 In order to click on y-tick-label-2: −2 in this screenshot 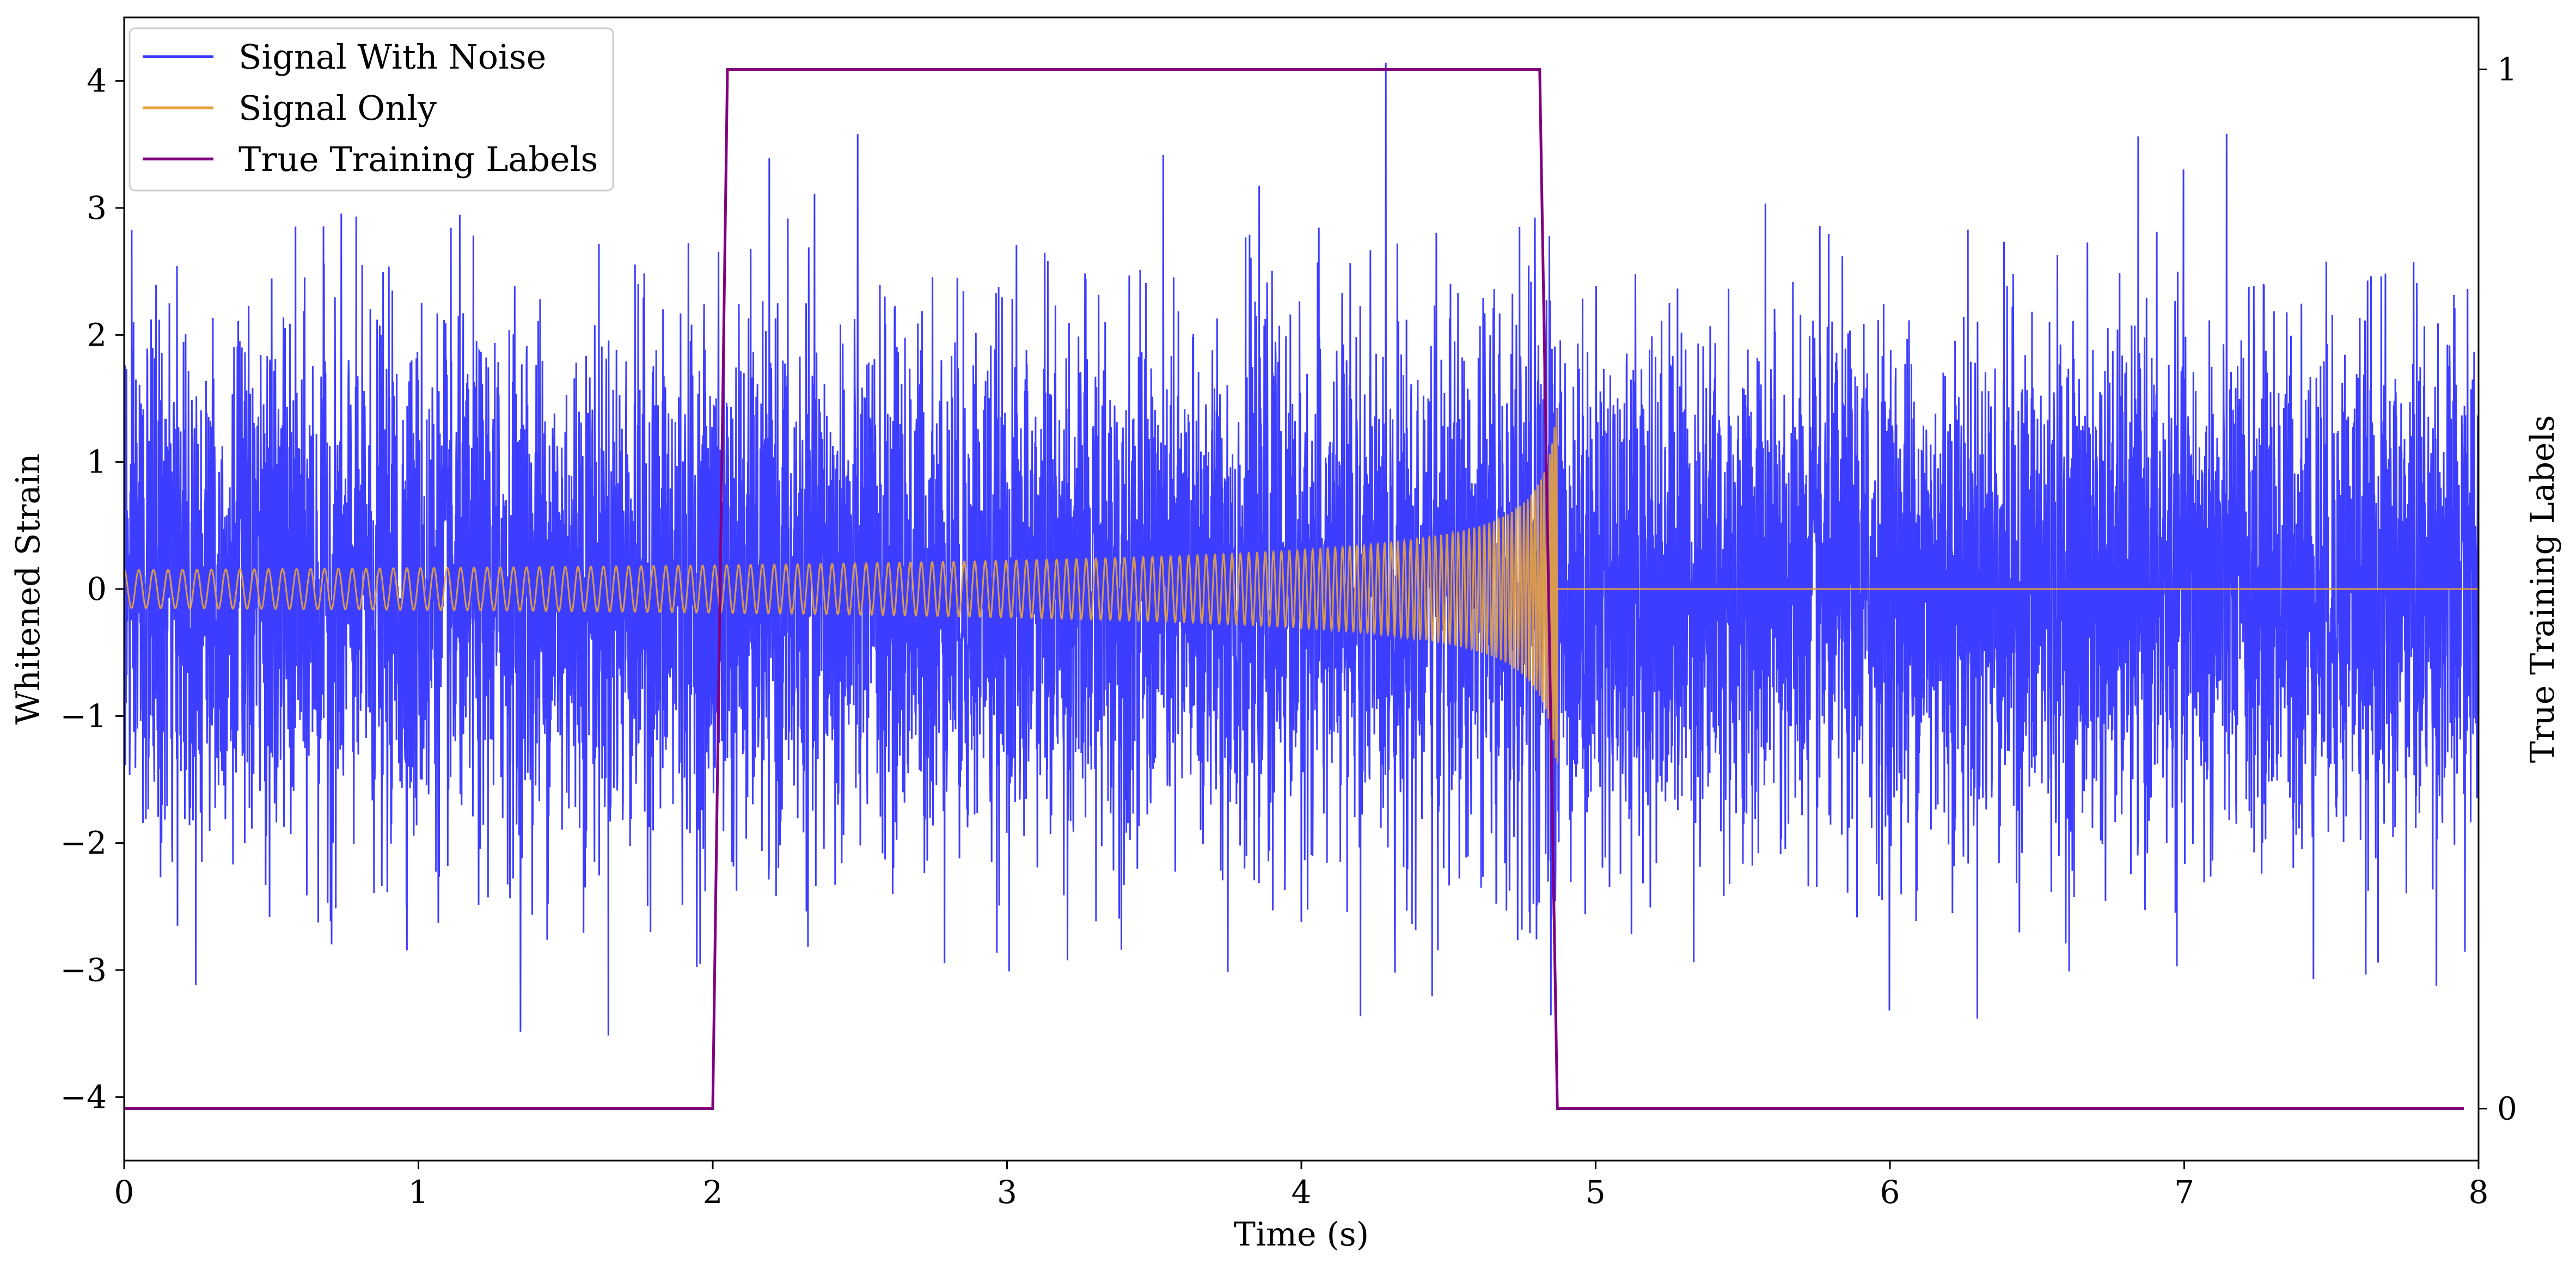, I will do `click(83, 843)`.